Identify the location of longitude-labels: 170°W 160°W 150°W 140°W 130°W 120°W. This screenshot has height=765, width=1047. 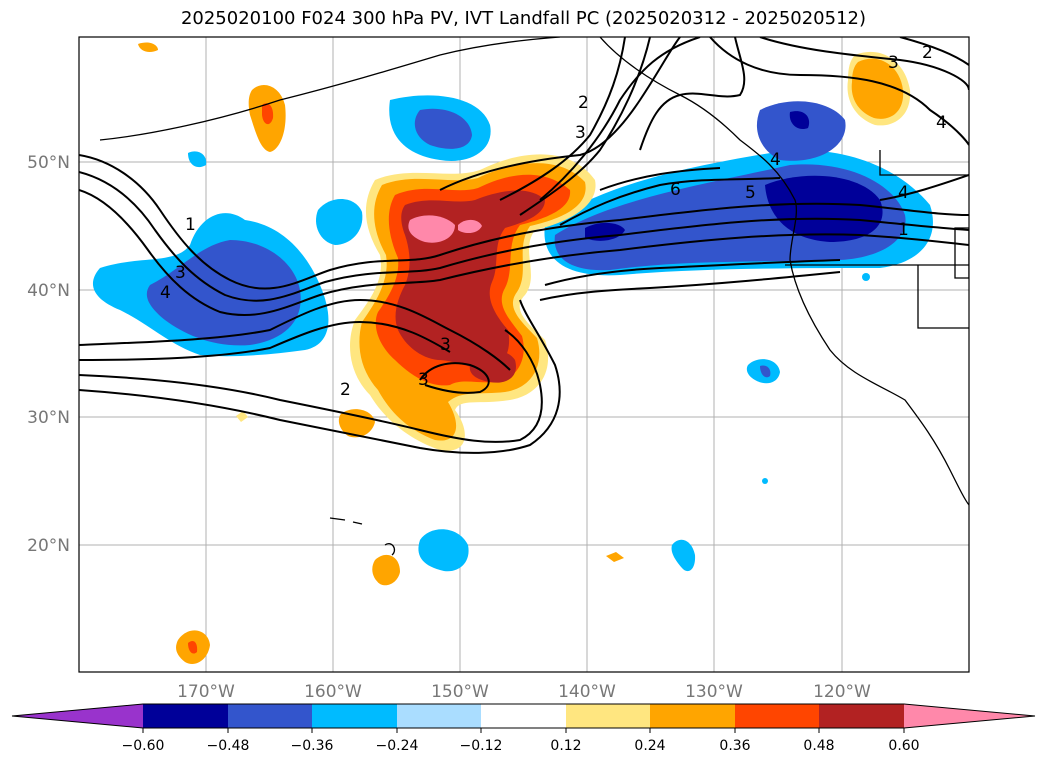
(524, 692).